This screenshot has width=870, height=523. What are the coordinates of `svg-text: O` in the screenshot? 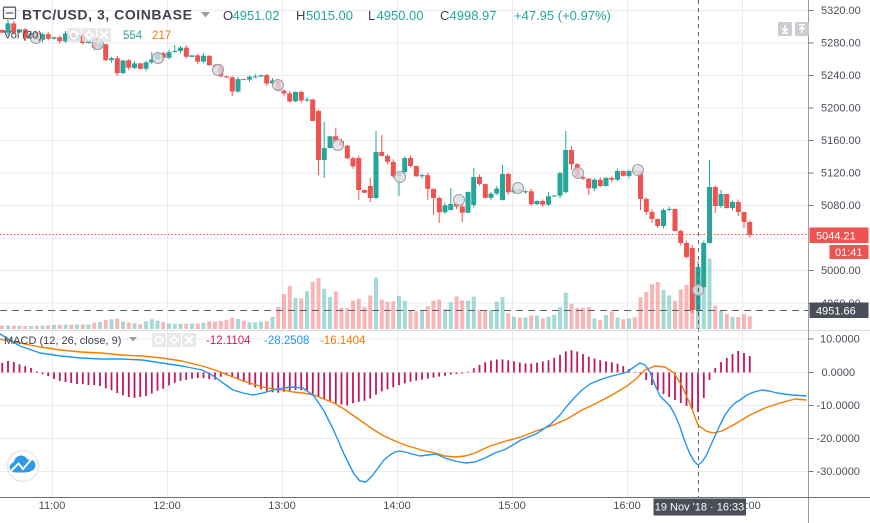 It's located at (228, 15).